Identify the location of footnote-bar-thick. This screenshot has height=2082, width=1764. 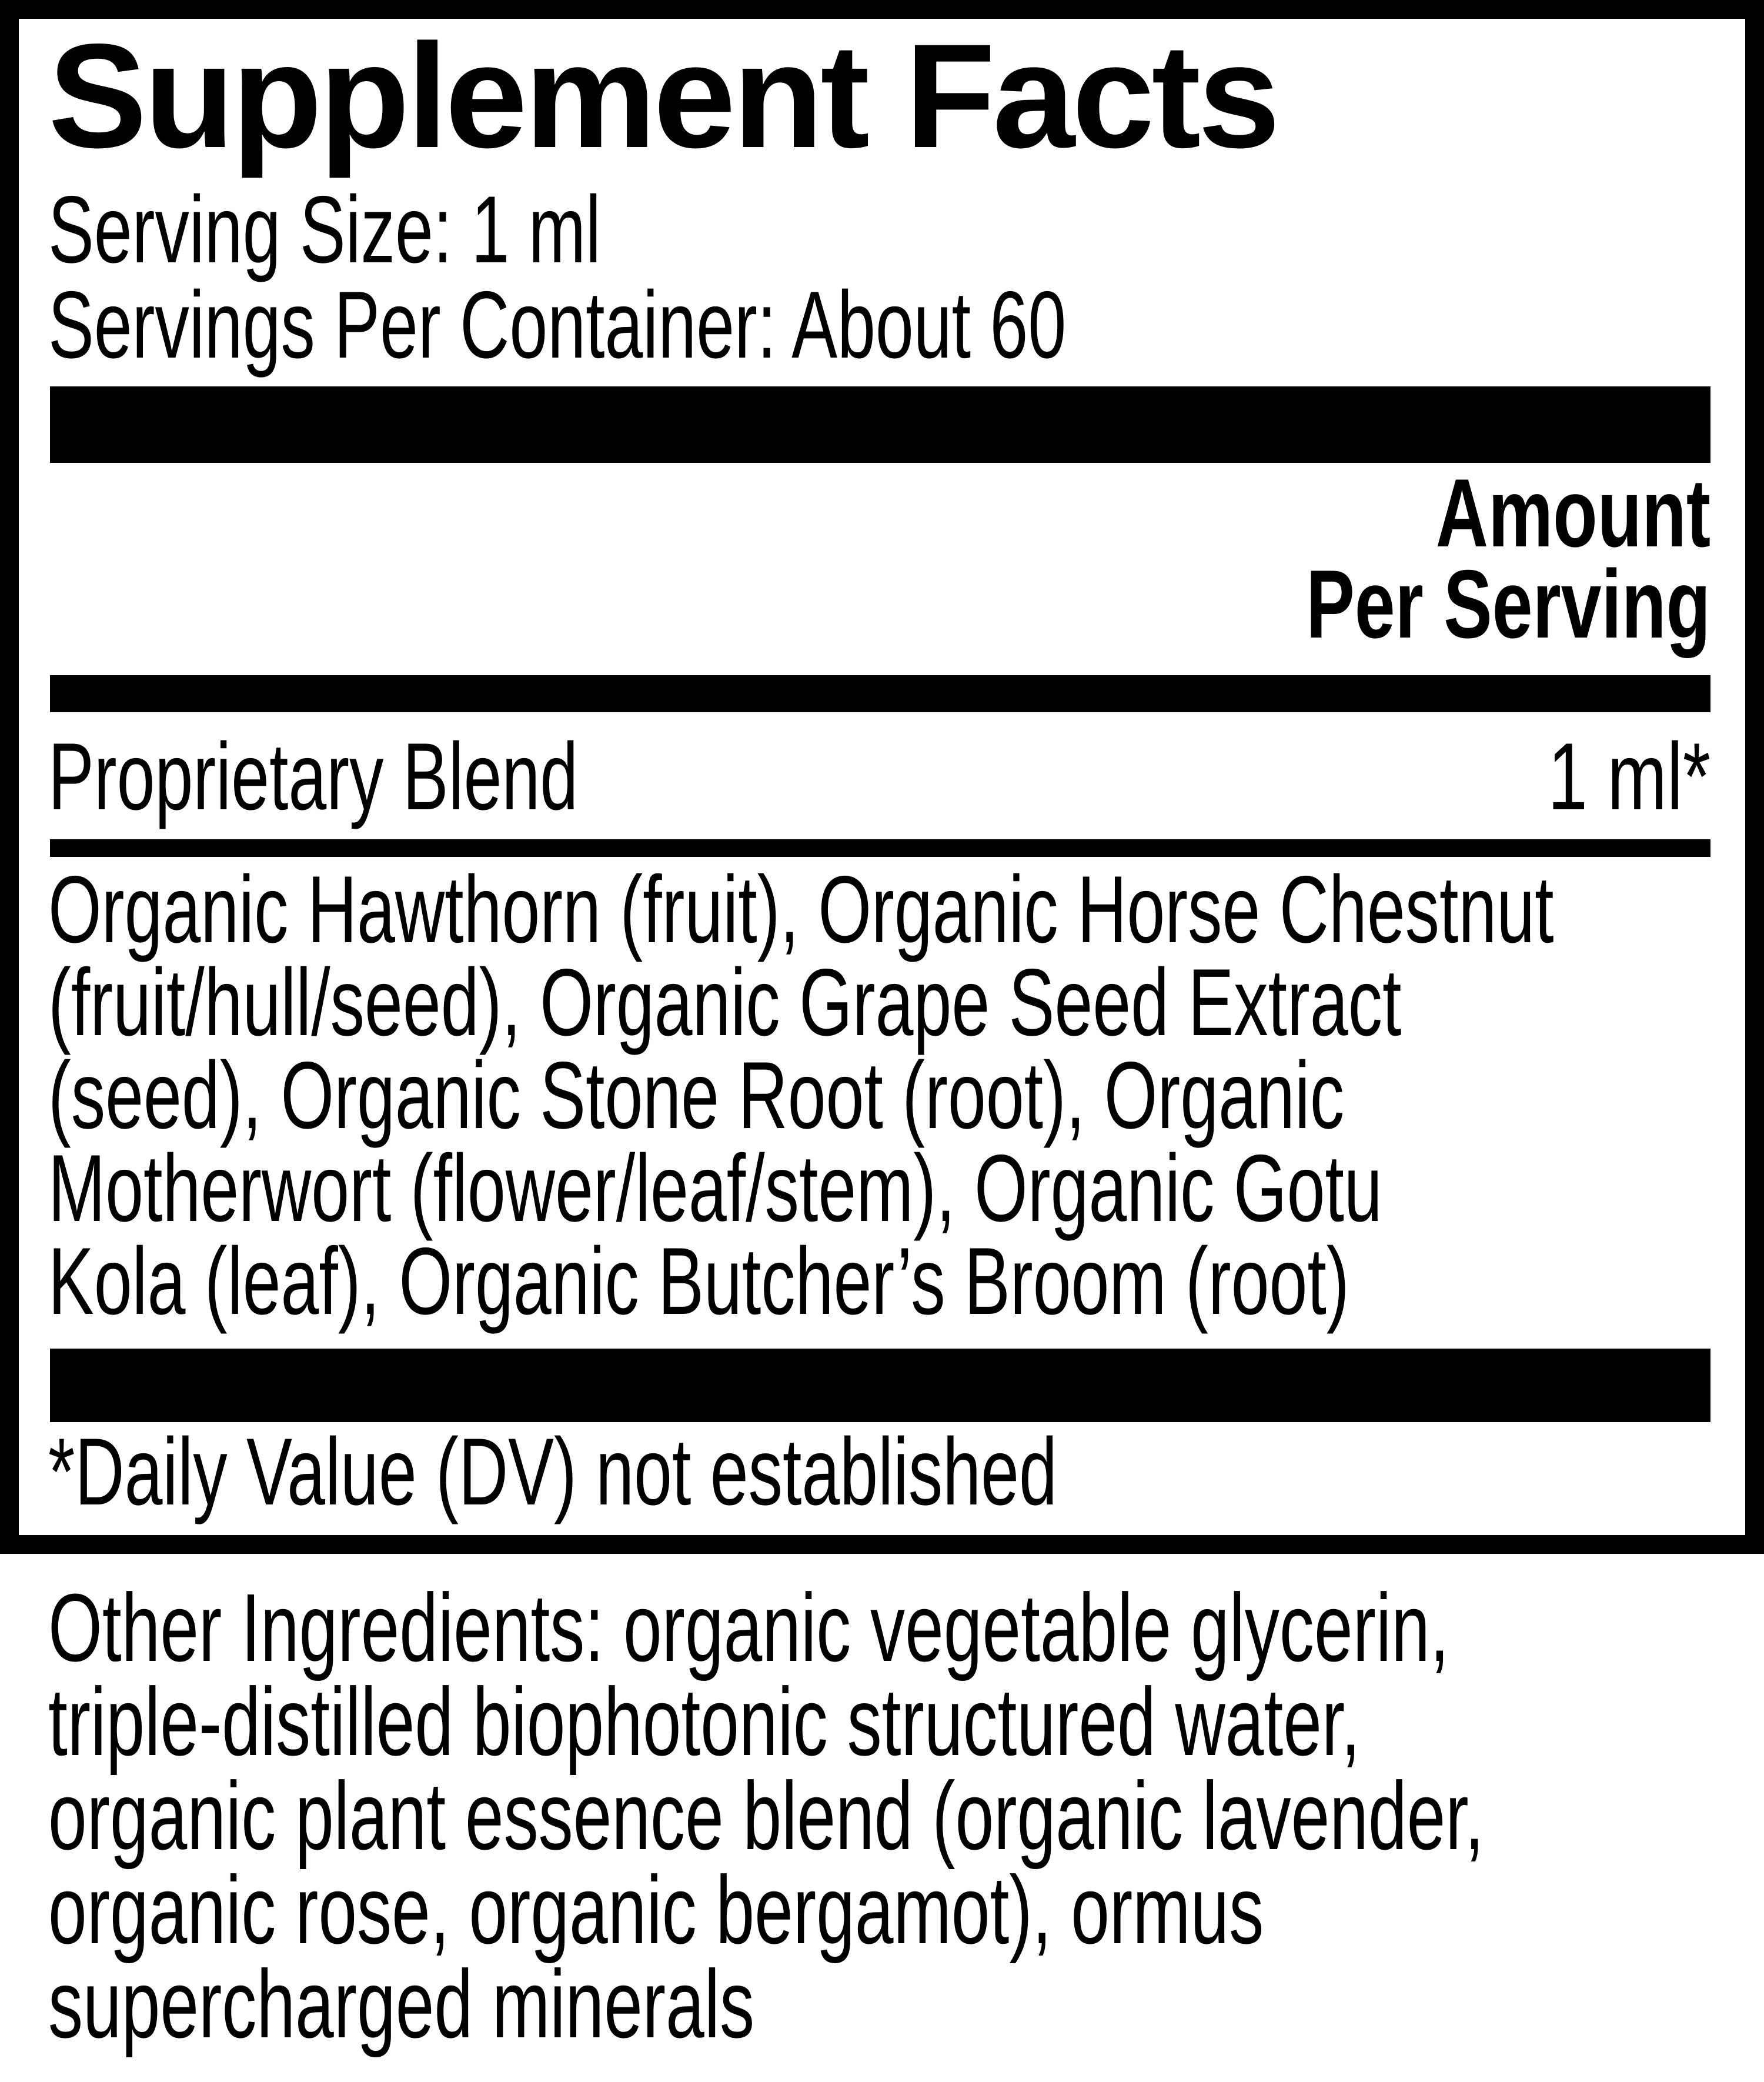
(880, 1385).